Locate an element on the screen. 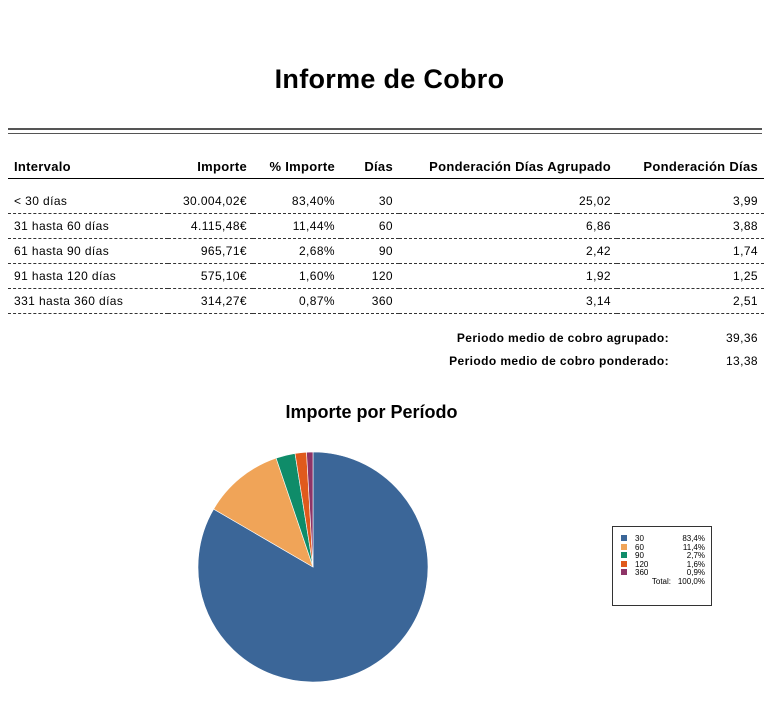 The image size is (779, 712). cell-weight: 3,99 is located at coordinates (690, 201).